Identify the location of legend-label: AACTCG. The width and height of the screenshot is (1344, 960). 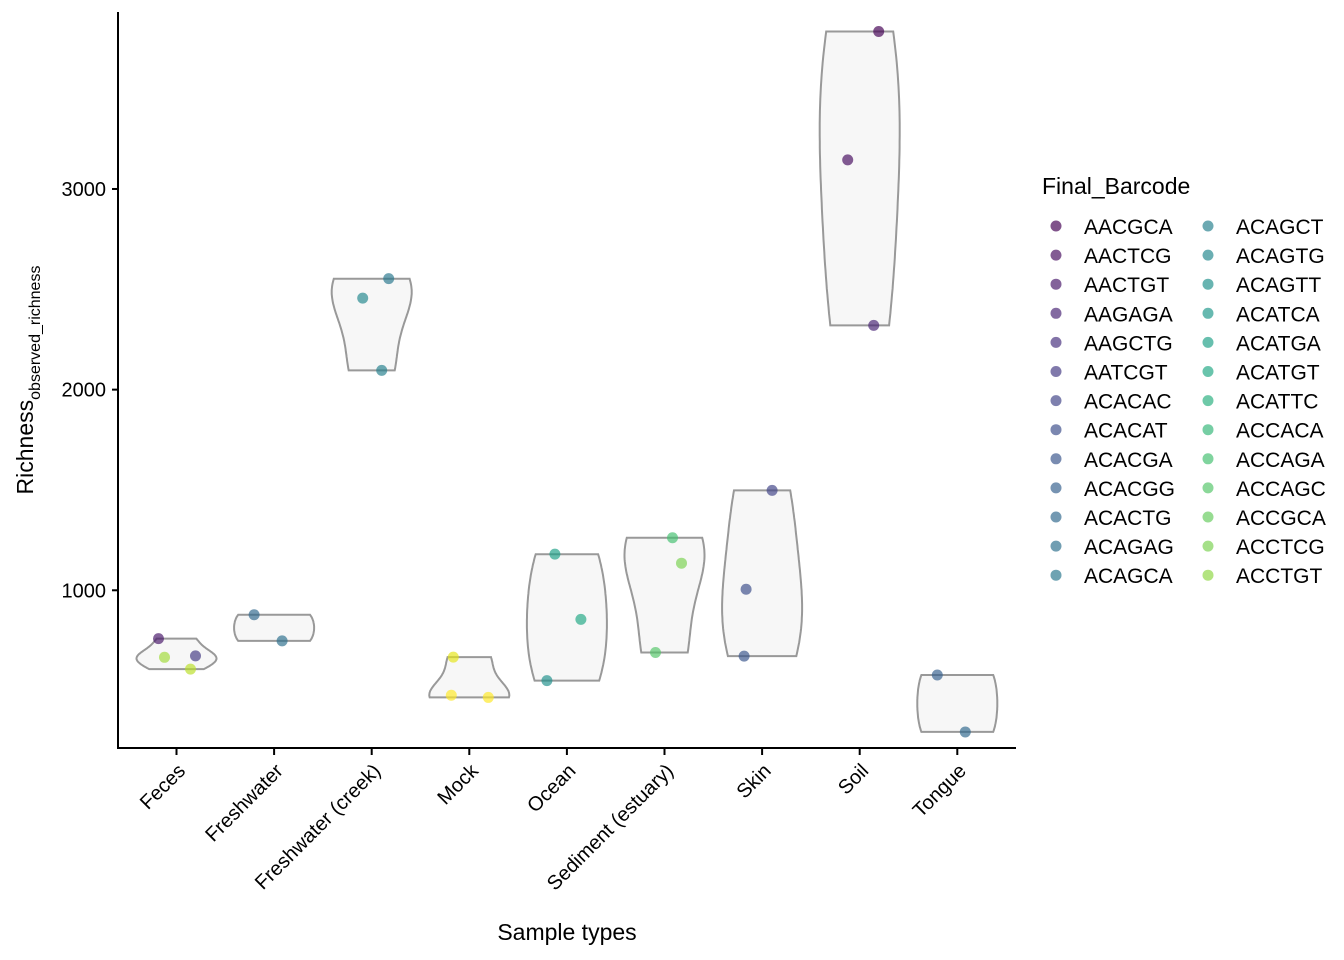
(1128, 256).